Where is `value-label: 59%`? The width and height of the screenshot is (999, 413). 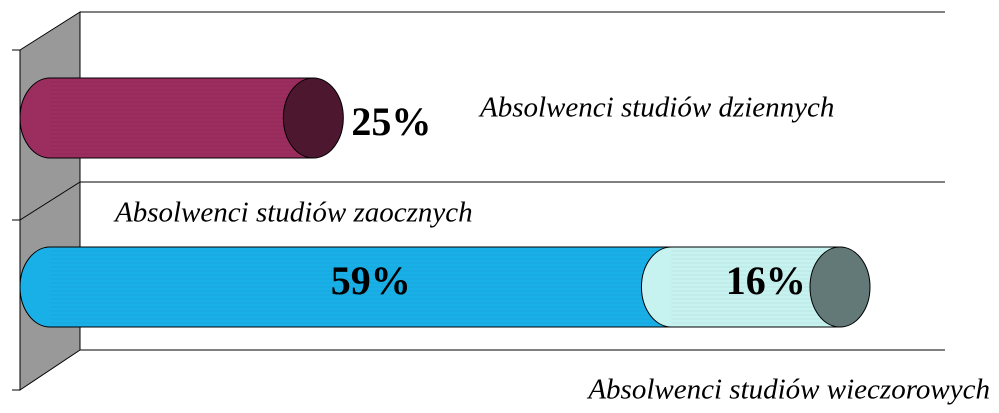
value-label: 59% is located at coordinates (371, 280).